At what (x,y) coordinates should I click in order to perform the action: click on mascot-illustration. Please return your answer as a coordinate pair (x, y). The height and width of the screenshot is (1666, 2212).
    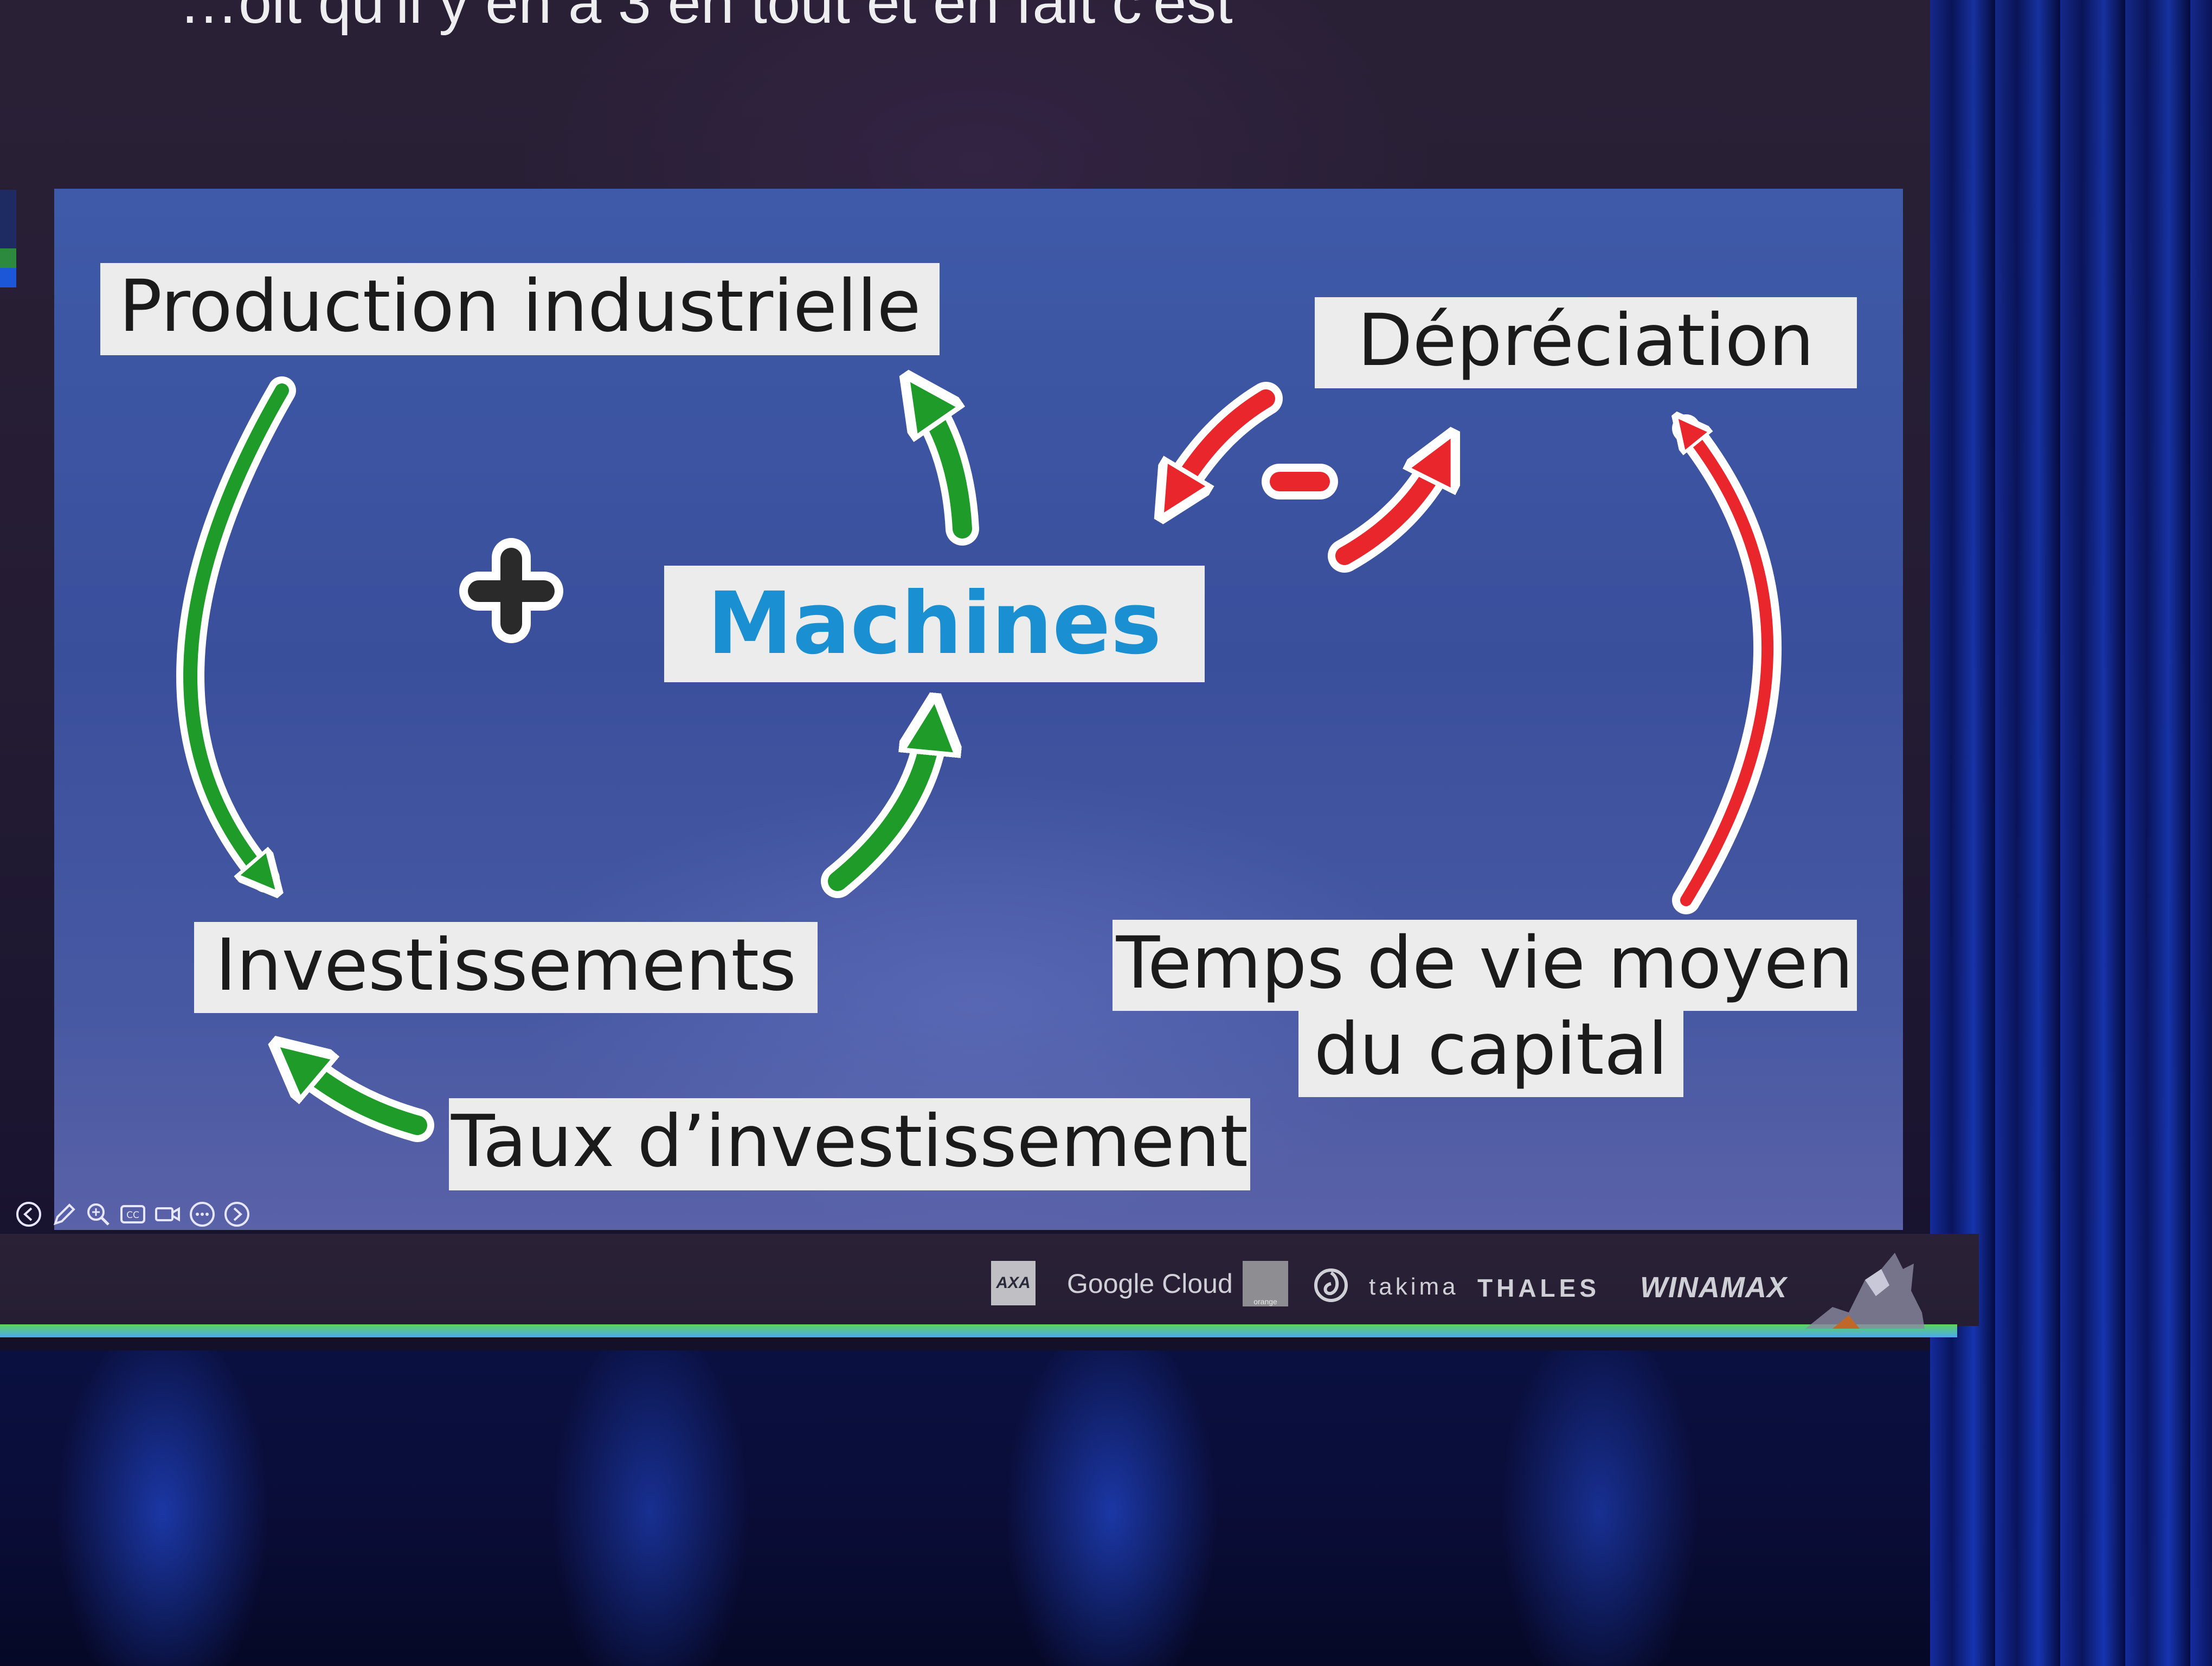
    Looking at the image, I should click on (1865, 1291).